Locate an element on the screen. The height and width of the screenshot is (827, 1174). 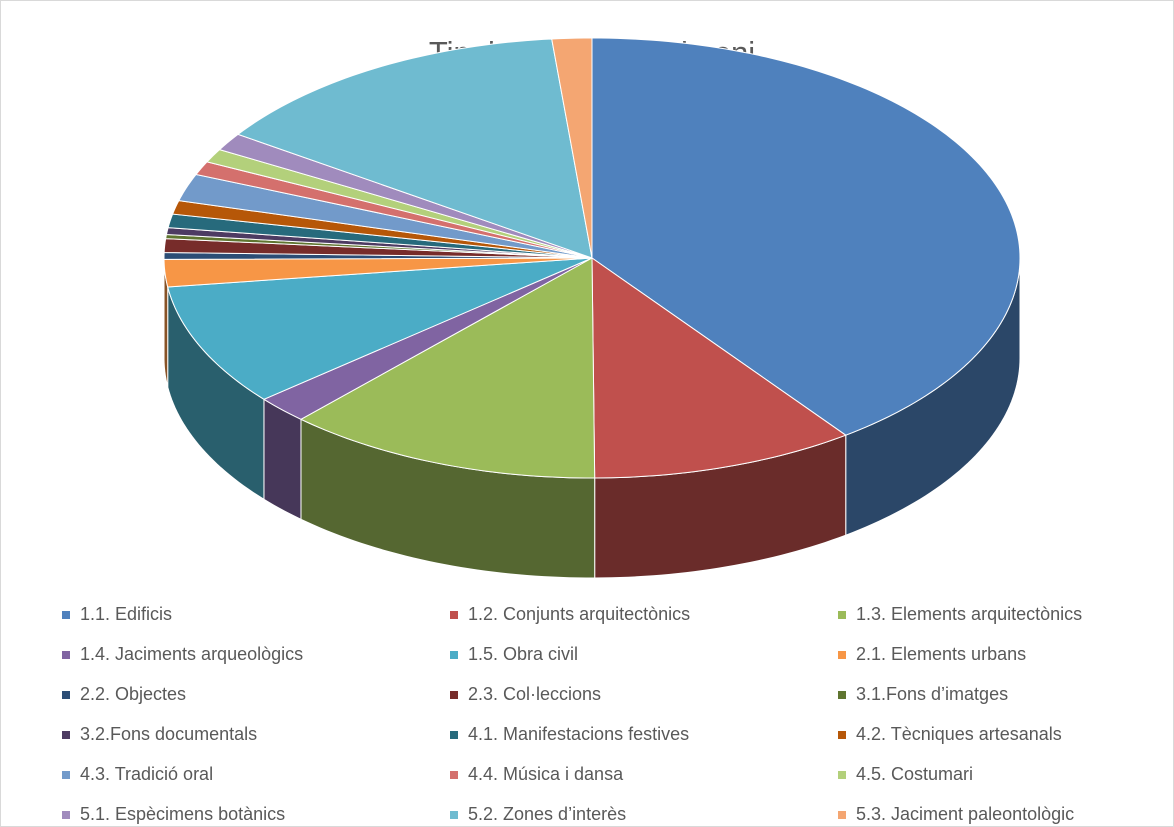
legend-label: 4.1. Manifestacions festives is located at coordinates (578, 734).